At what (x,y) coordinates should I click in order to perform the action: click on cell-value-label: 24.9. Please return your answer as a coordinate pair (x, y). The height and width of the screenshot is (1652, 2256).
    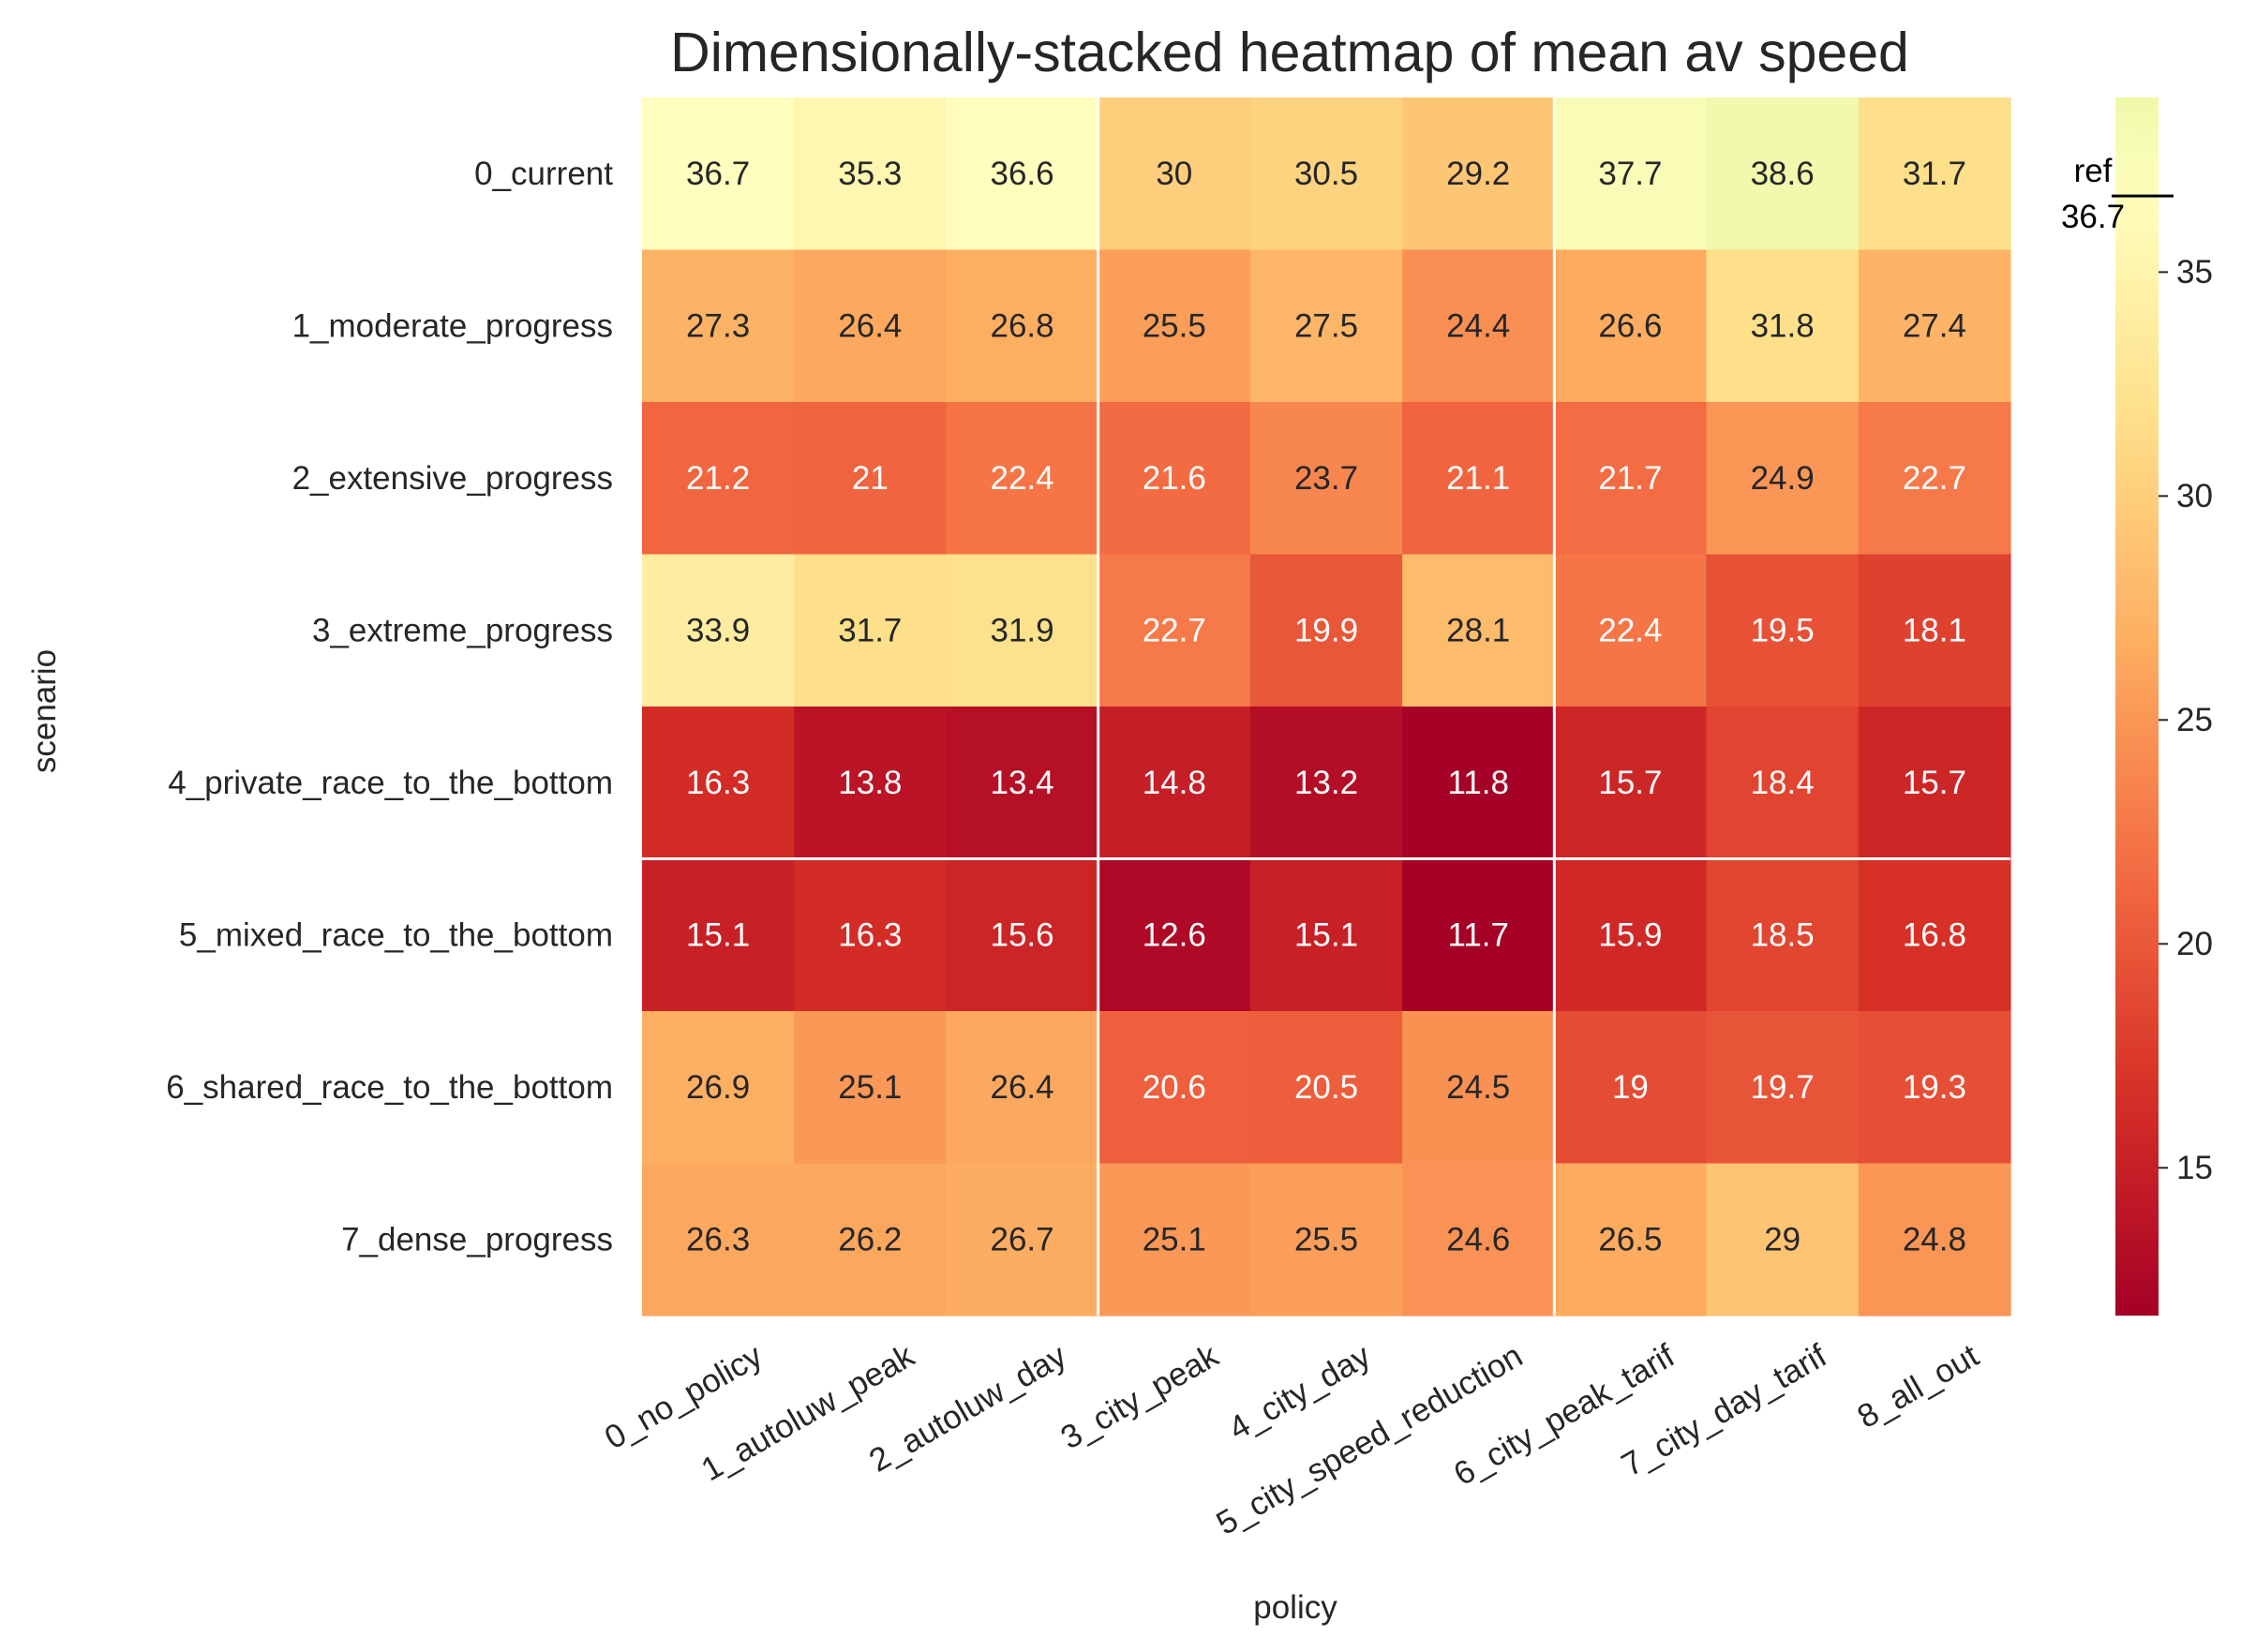
    Looking at the image, I should click on (1783, 478).